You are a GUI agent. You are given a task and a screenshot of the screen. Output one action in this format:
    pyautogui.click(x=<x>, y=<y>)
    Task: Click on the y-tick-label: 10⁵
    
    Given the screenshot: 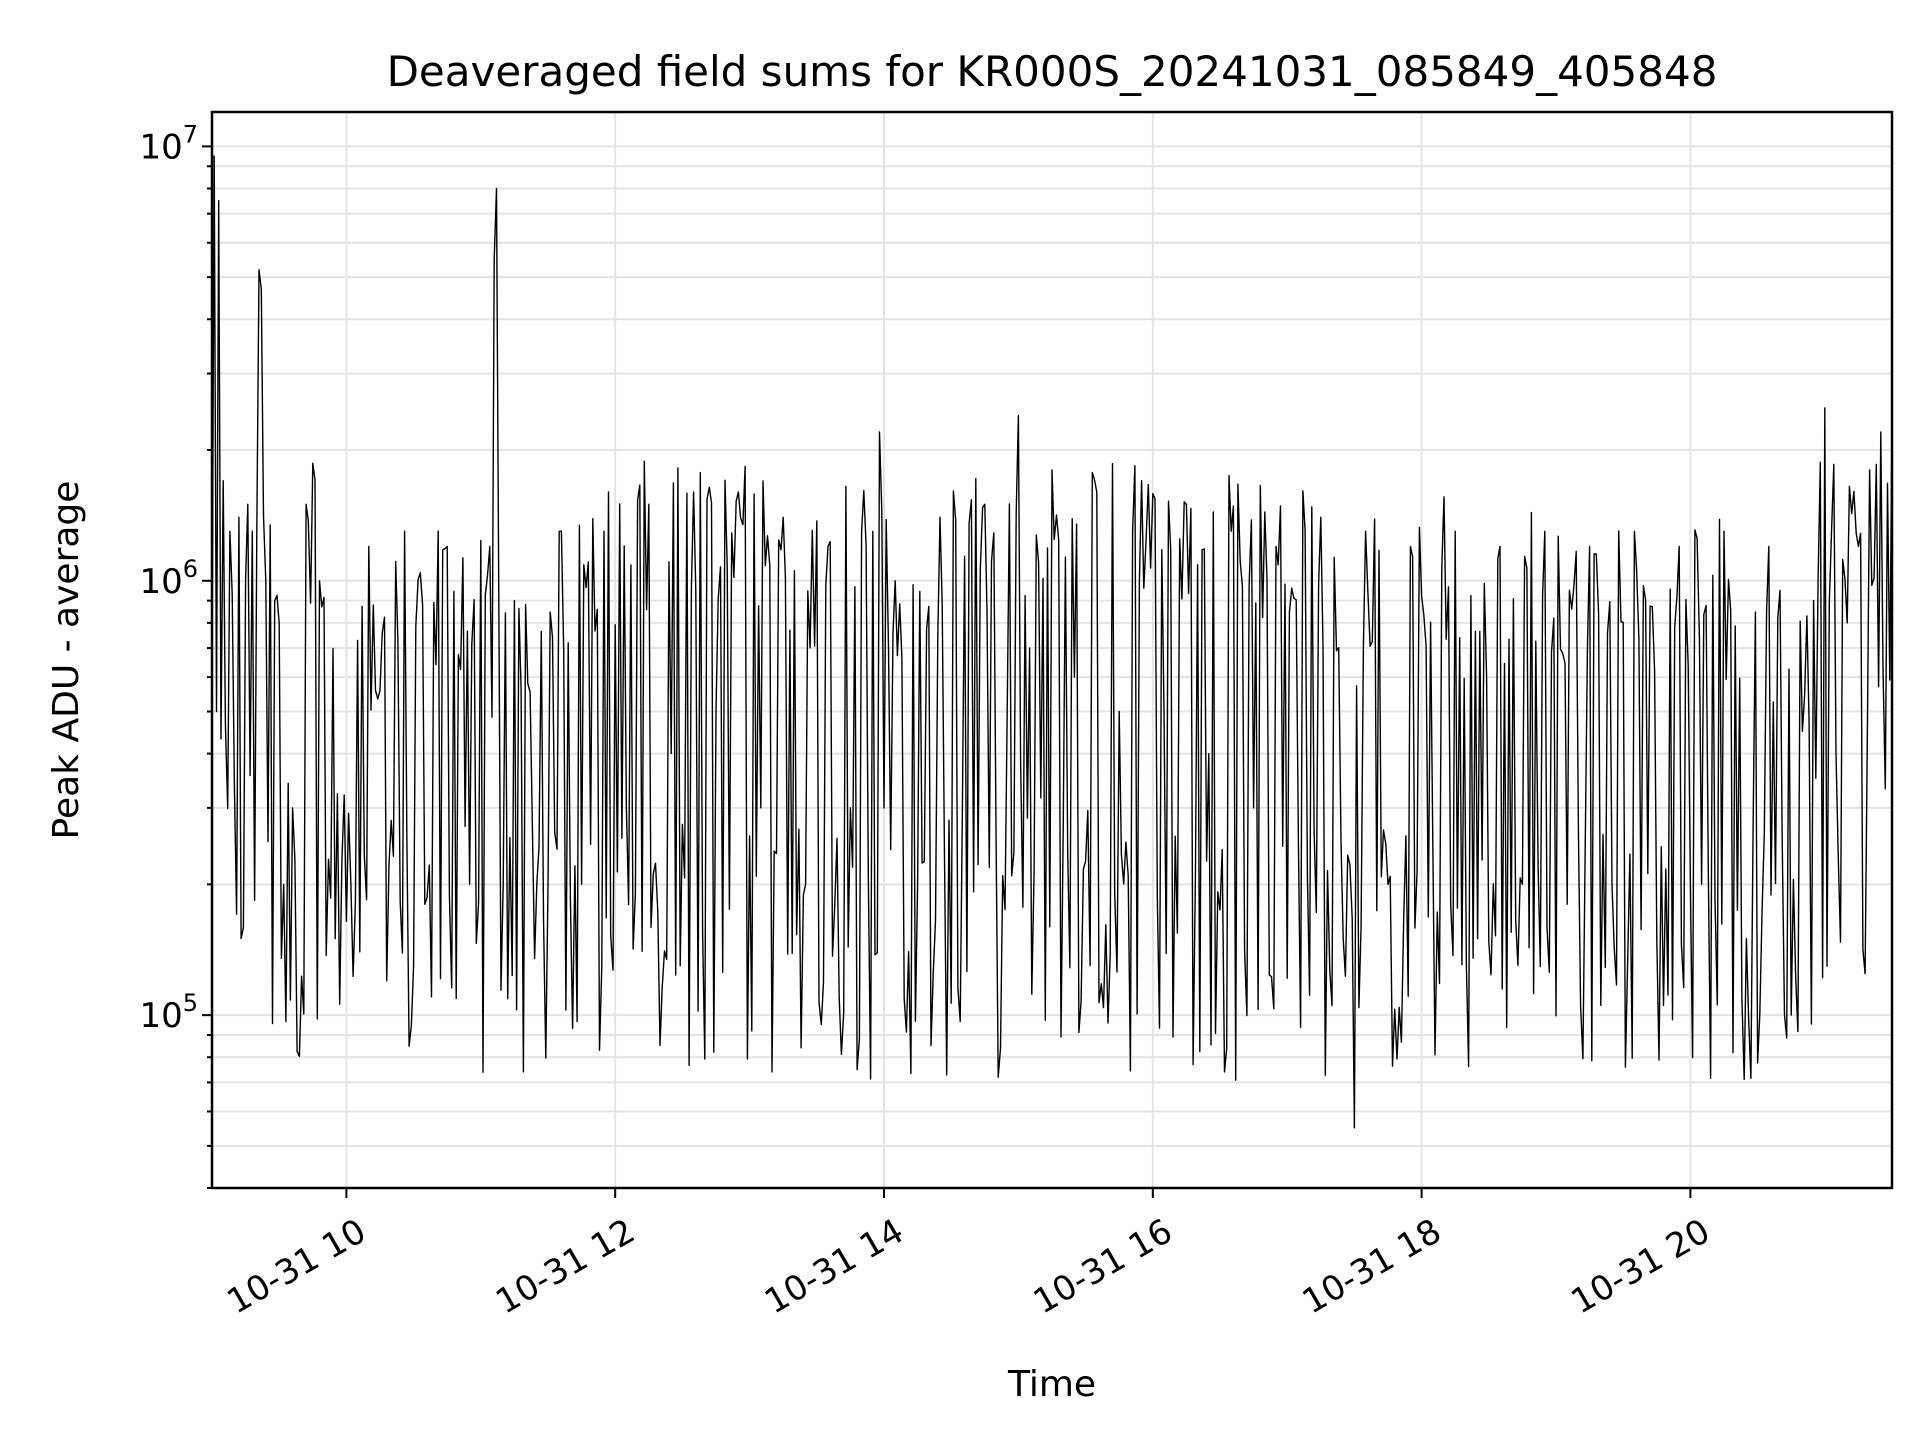 What is the action you would take?
    pyautogui.click(x=168, y=1012)
    